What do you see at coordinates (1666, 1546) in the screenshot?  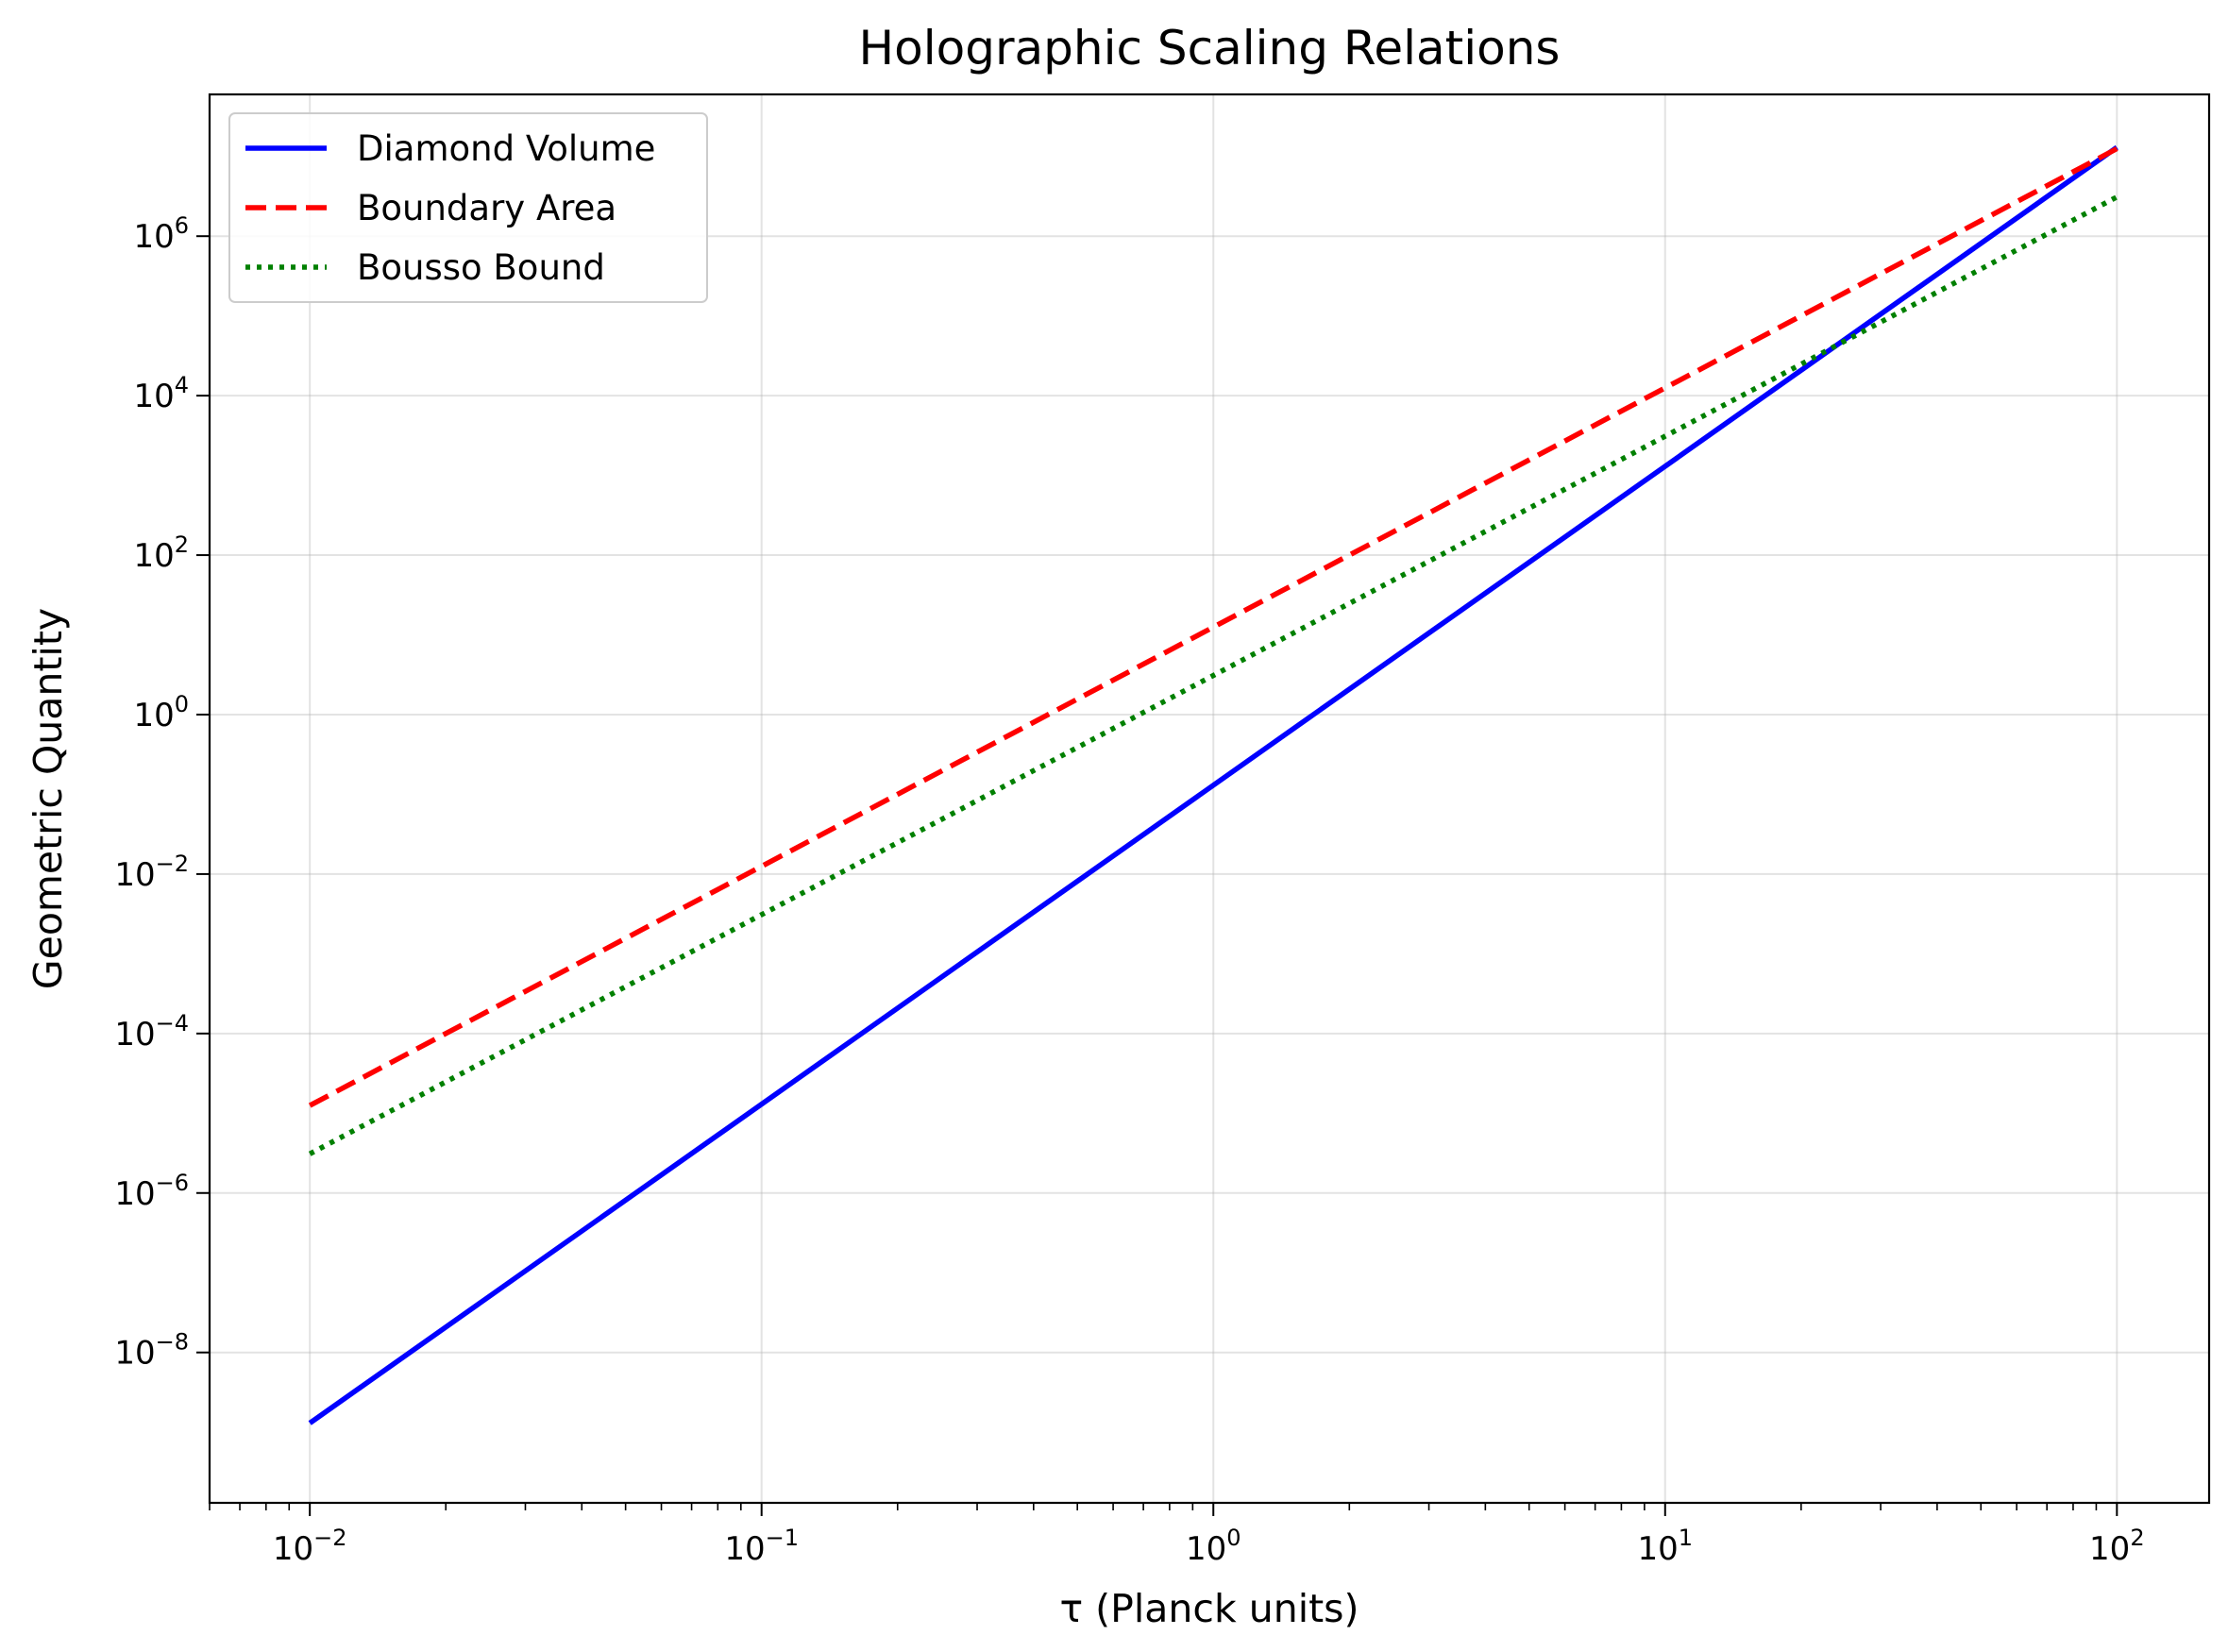 I see `x-tick-label: 10¹` at bounding box center [1666, 1546].